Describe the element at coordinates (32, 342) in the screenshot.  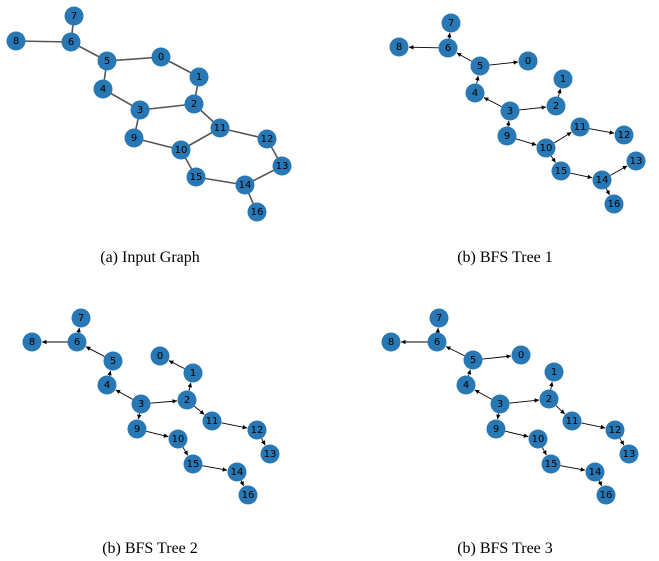
I see `node-label: 8` at that location.